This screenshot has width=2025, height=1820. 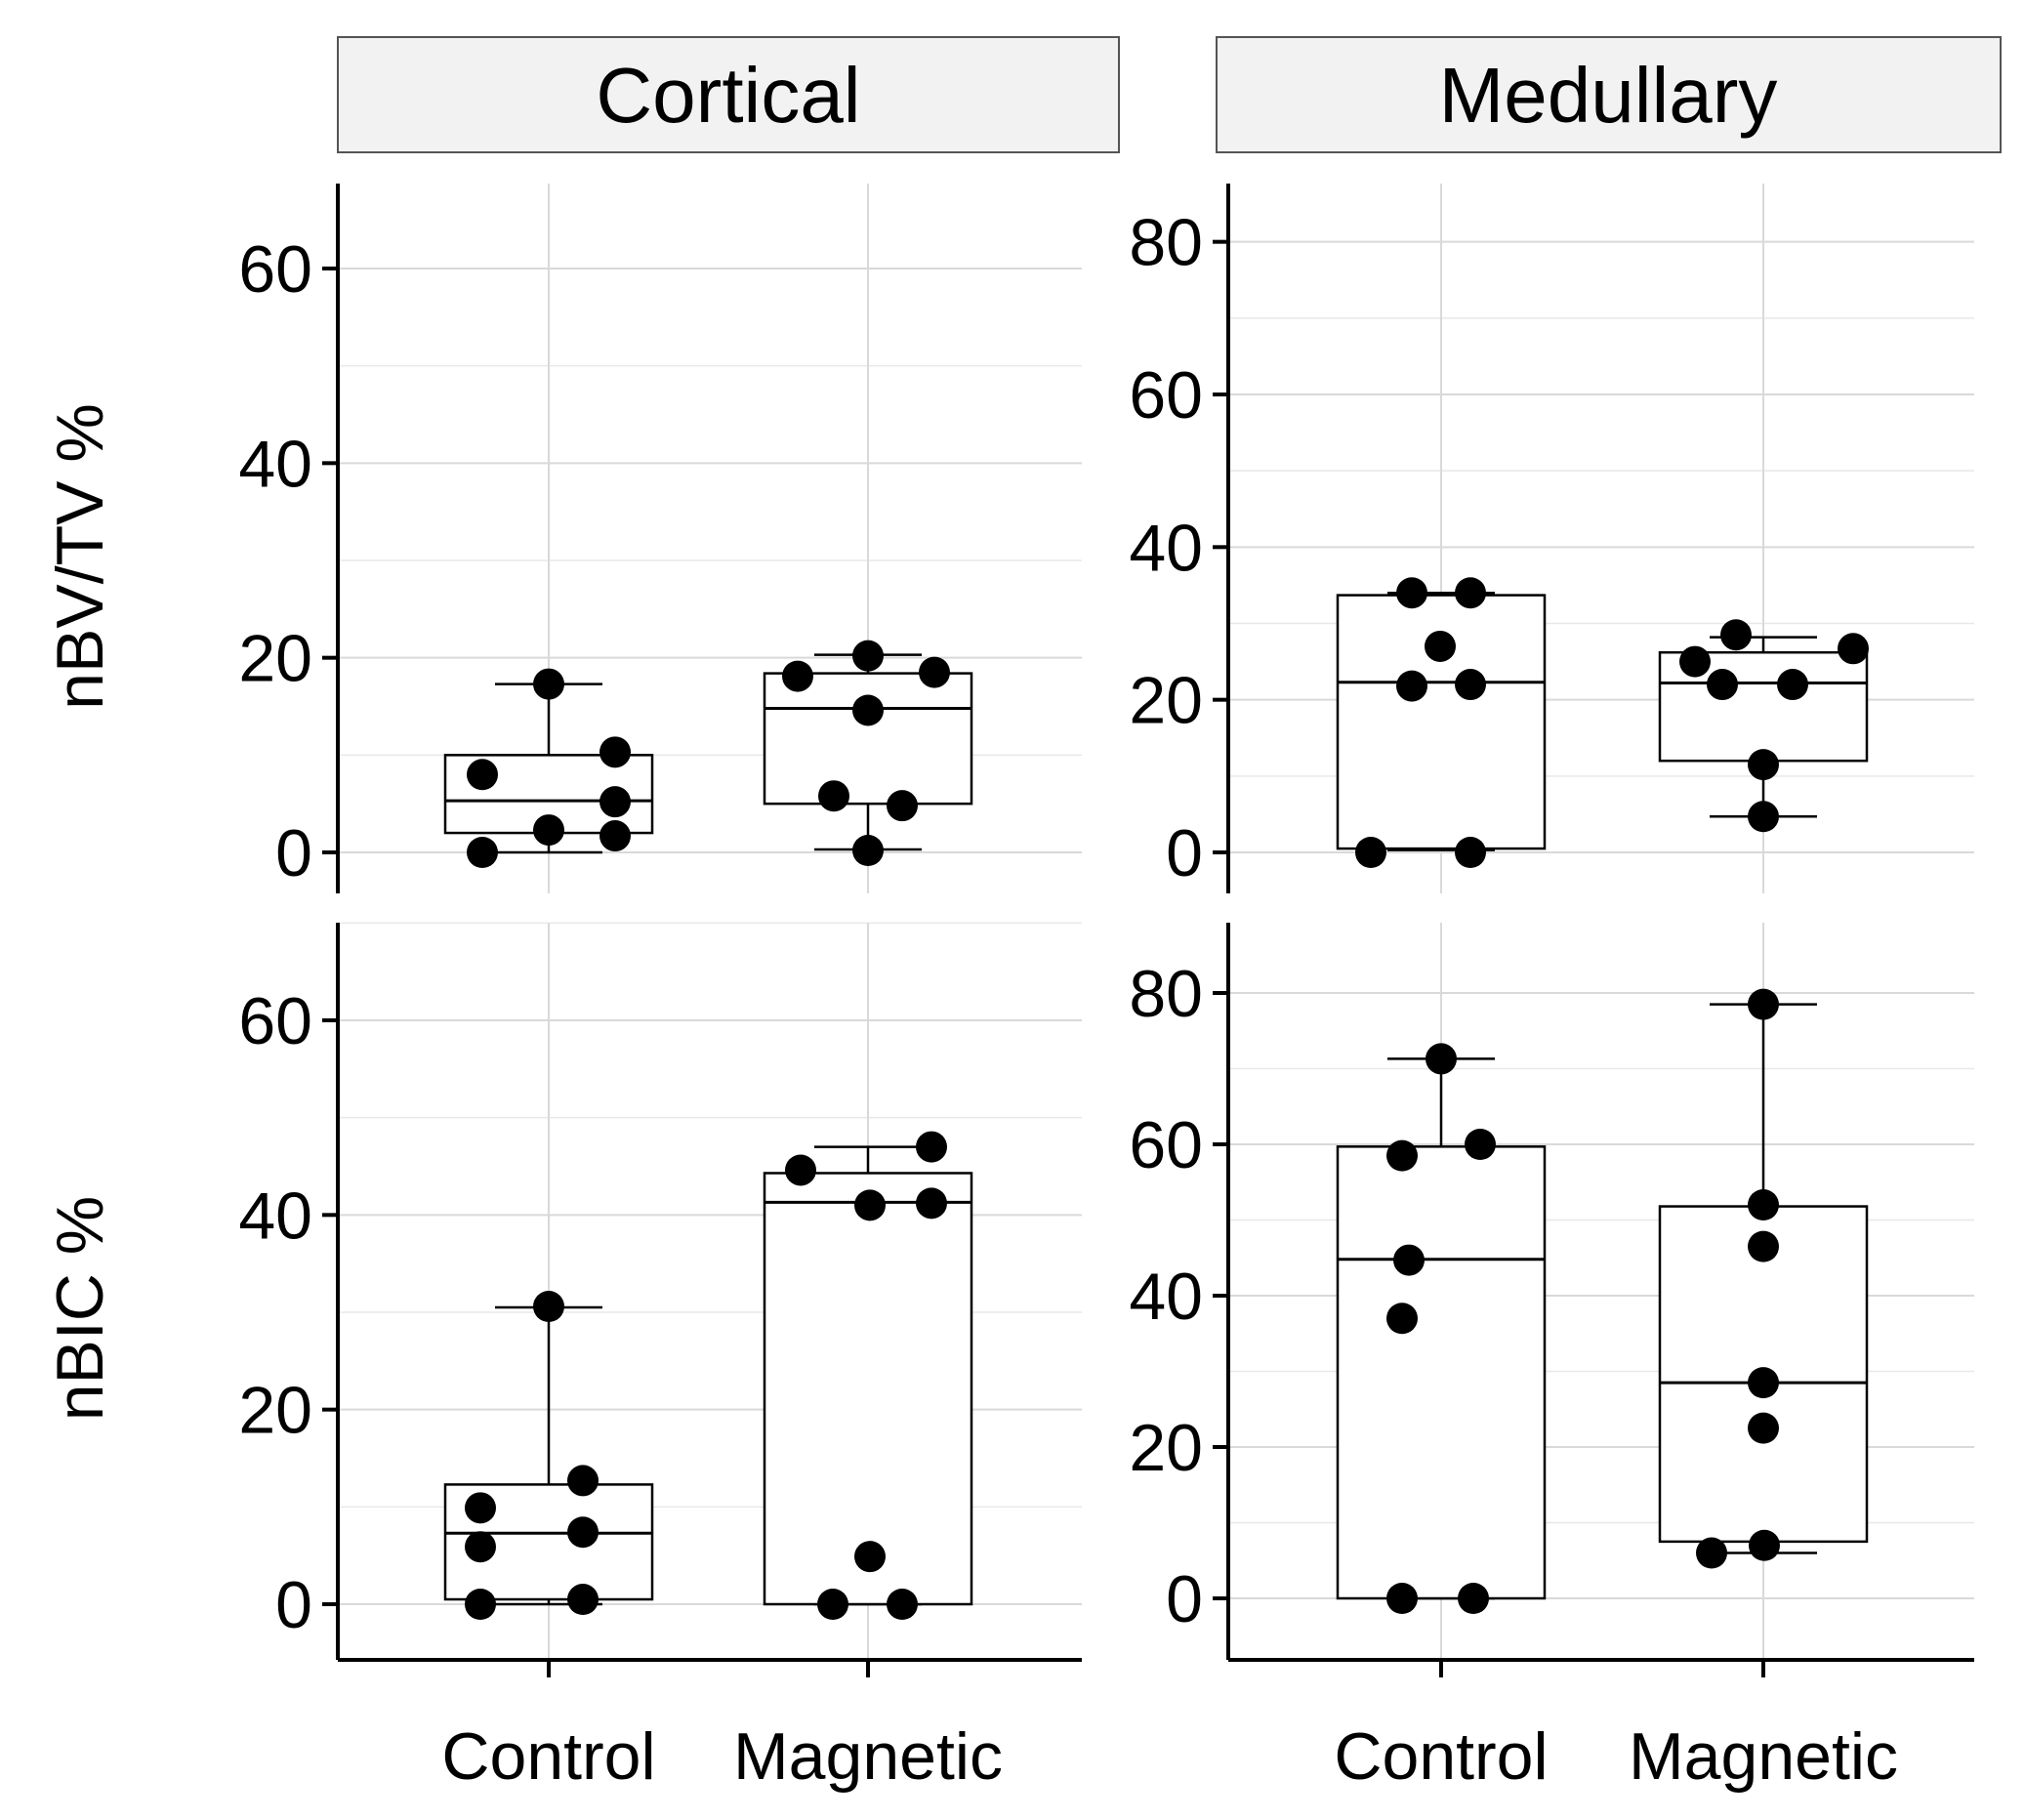 I want to click on facet-strip-cortical: Cortical, so click(x=728, y=94).